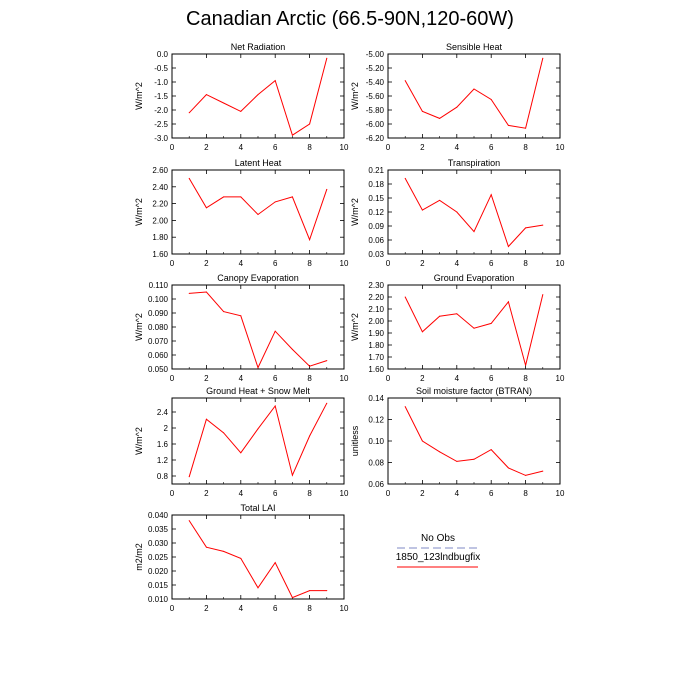  Describe the element at coordinates (376, 184) in the screenshot. I see `y-tick-label: 0.18` at that location.